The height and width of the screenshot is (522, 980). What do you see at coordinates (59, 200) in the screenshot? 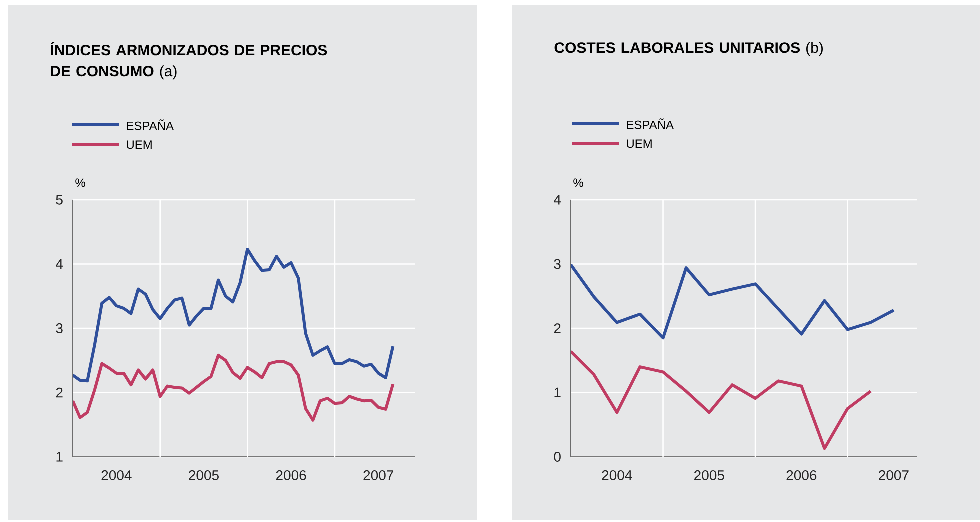
I see `y-tick-label: 5` at bounding box center [59, 200].